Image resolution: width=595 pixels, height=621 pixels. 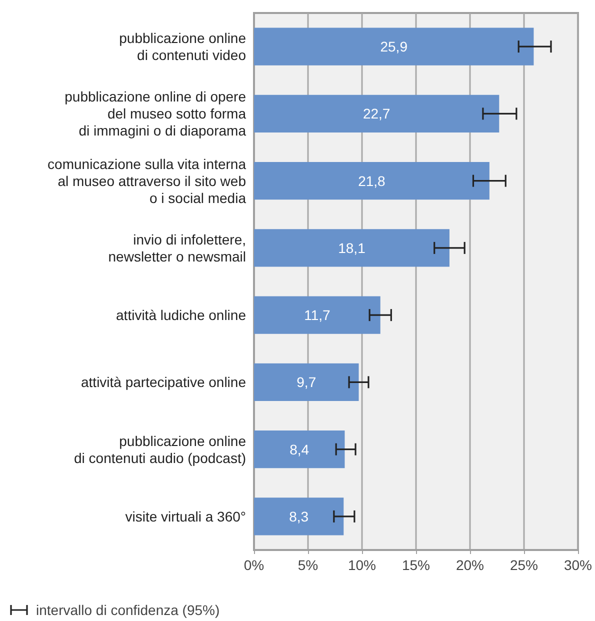 What do you see at coordinates (155, 113) in the screenshot?
I see `y-tick-label: pubblicazione online di opere del museo sotto forma di immagini o di diaporama` at bounding box center [155, 113].